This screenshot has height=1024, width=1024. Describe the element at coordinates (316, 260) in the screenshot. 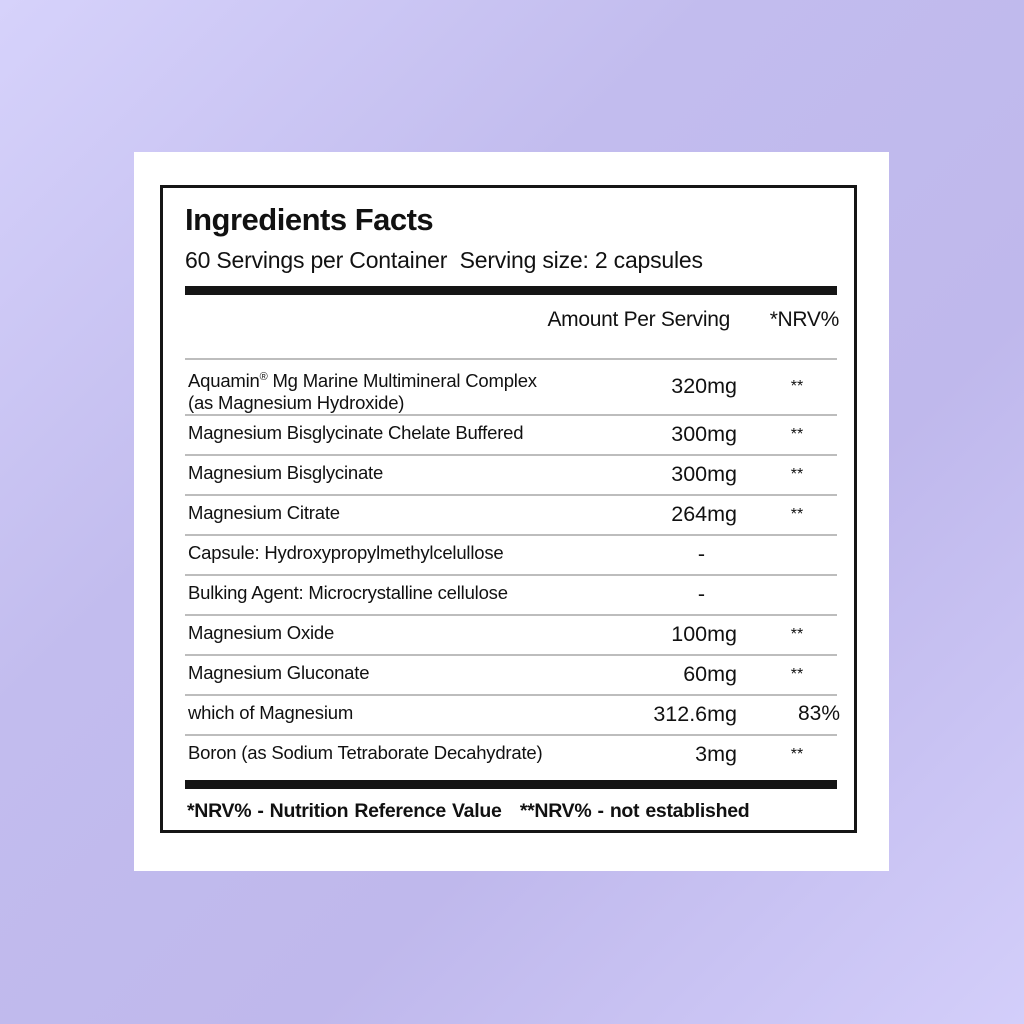

I see `servings-per-container: 60 Servings per Container` at that location.